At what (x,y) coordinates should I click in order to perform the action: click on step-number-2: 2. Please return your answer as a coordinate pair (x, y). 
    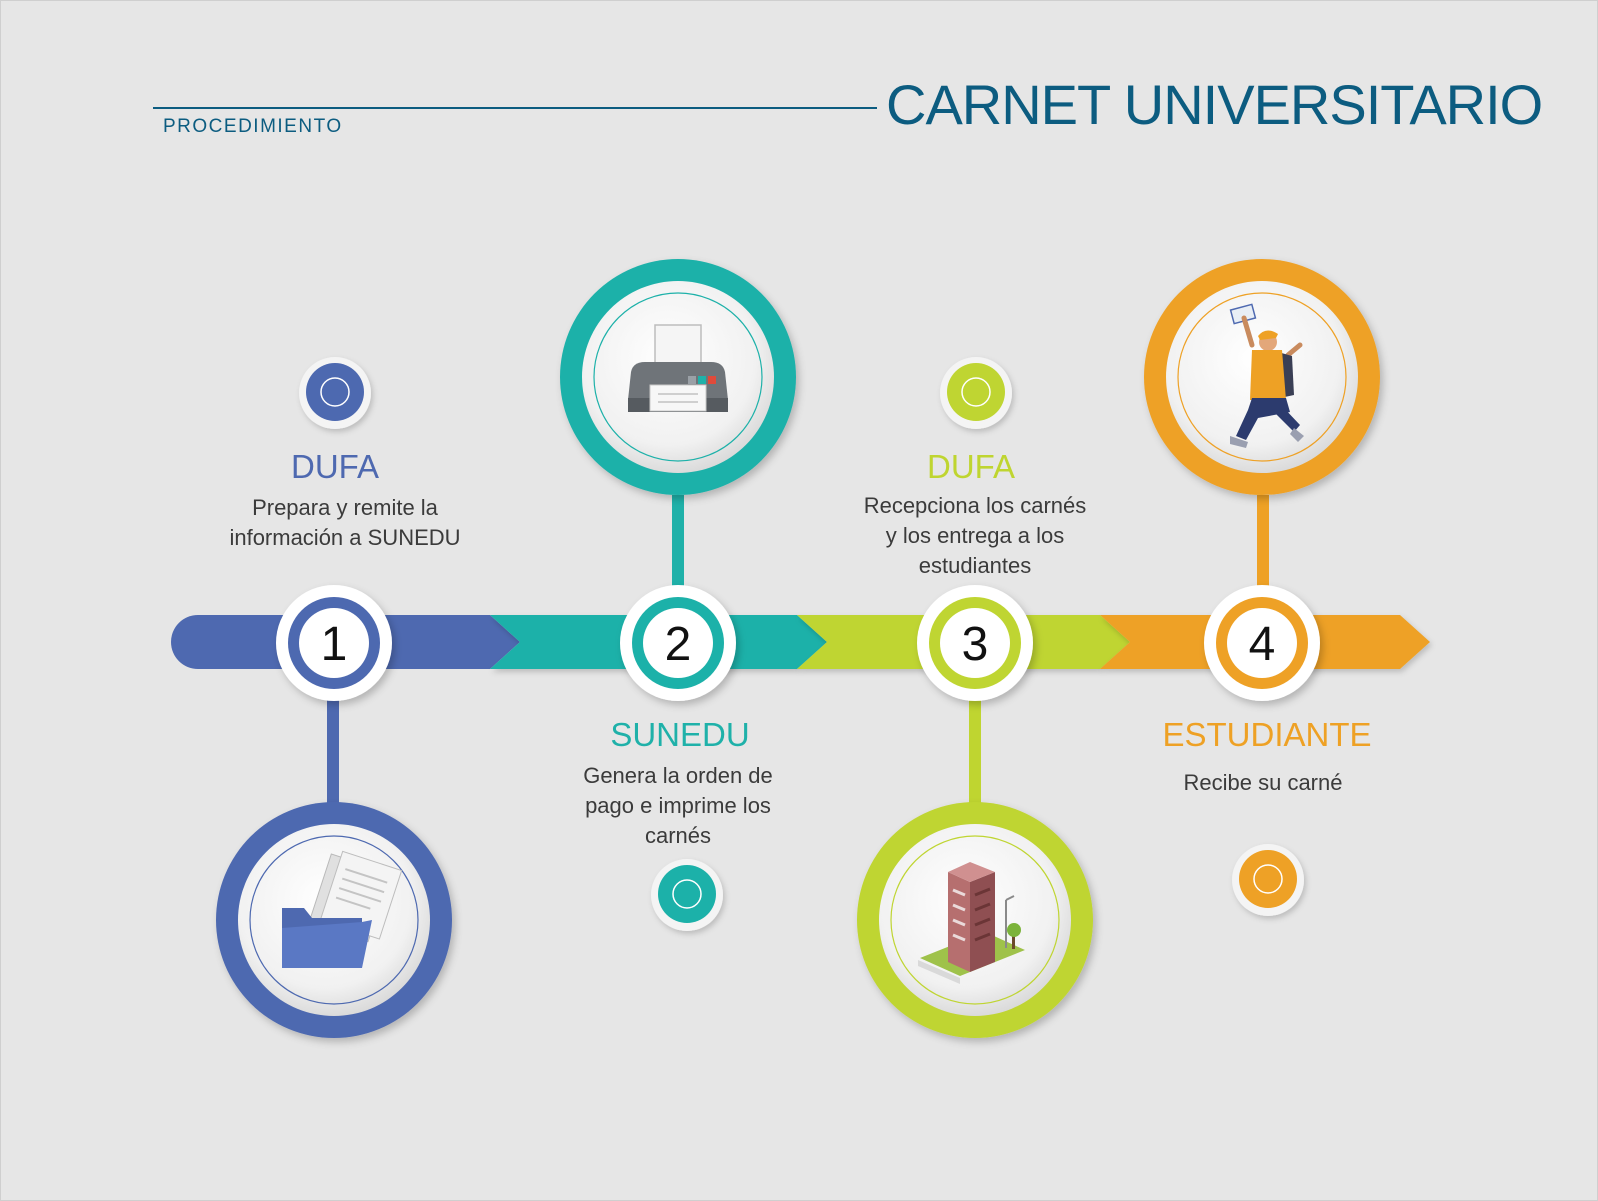
    Looking at the image, I should click on (678, 644).